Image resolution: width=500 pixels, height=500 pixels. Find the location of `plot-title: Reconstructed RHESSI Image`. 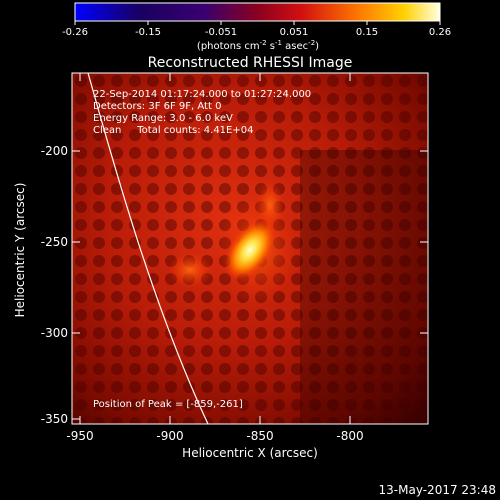

plot-title: Reconstructed RHESSI Image is located at coordinates (250, 63).